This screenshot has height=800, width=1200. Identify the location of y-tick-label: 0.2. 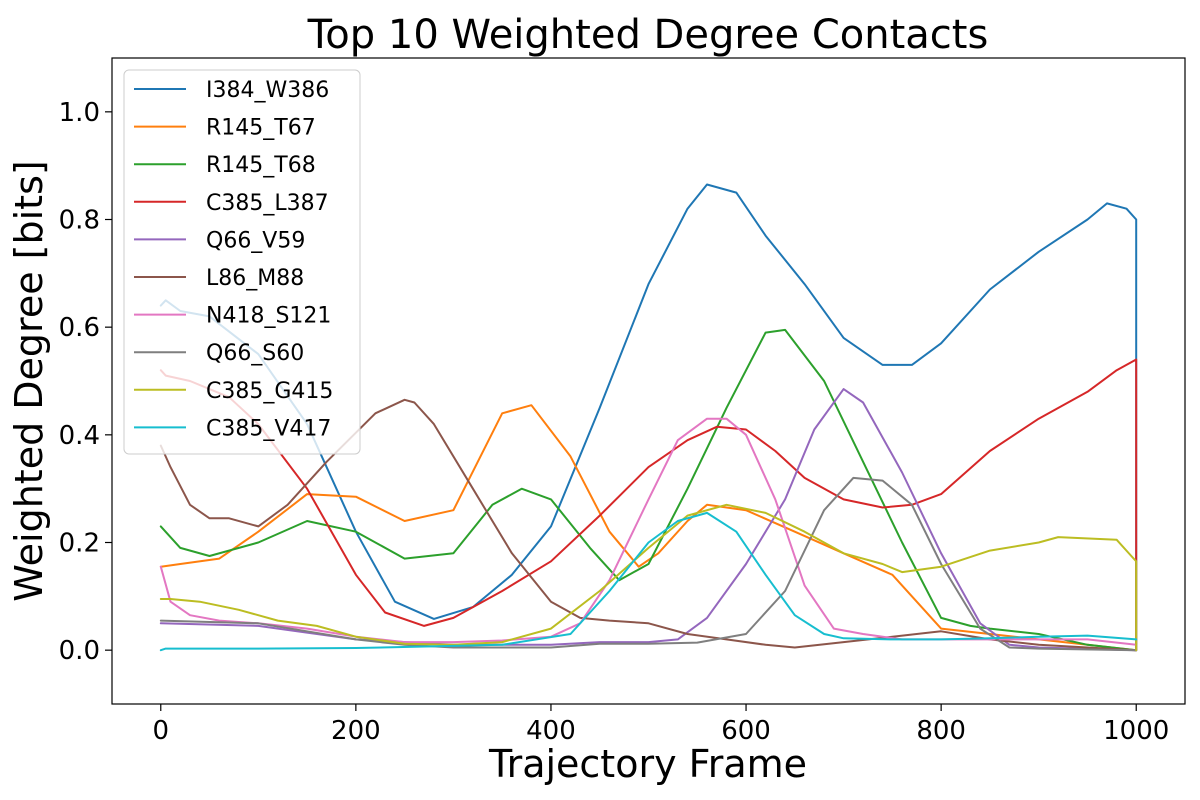
(79, 544).